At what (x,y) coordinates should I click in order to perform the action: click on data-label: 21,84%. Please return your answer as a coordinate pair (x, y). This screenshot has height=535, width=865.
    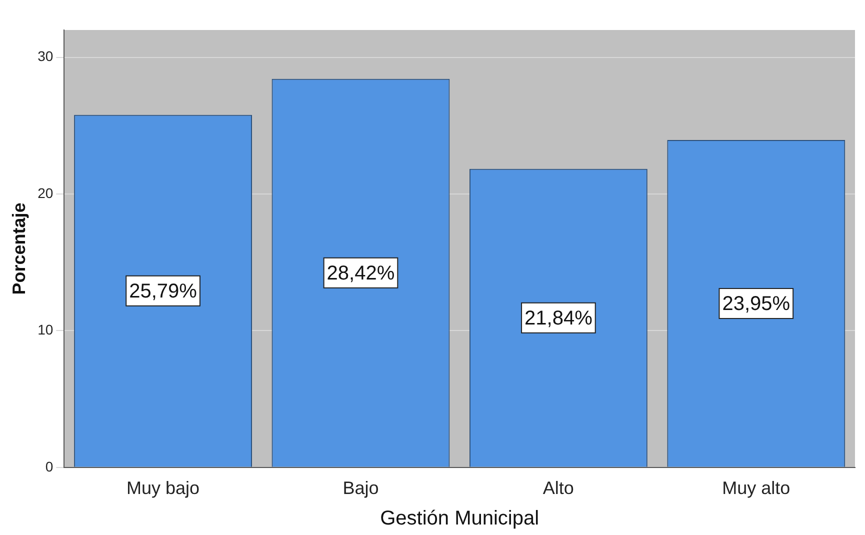
    Looking at the image, I should click on (558, 318).